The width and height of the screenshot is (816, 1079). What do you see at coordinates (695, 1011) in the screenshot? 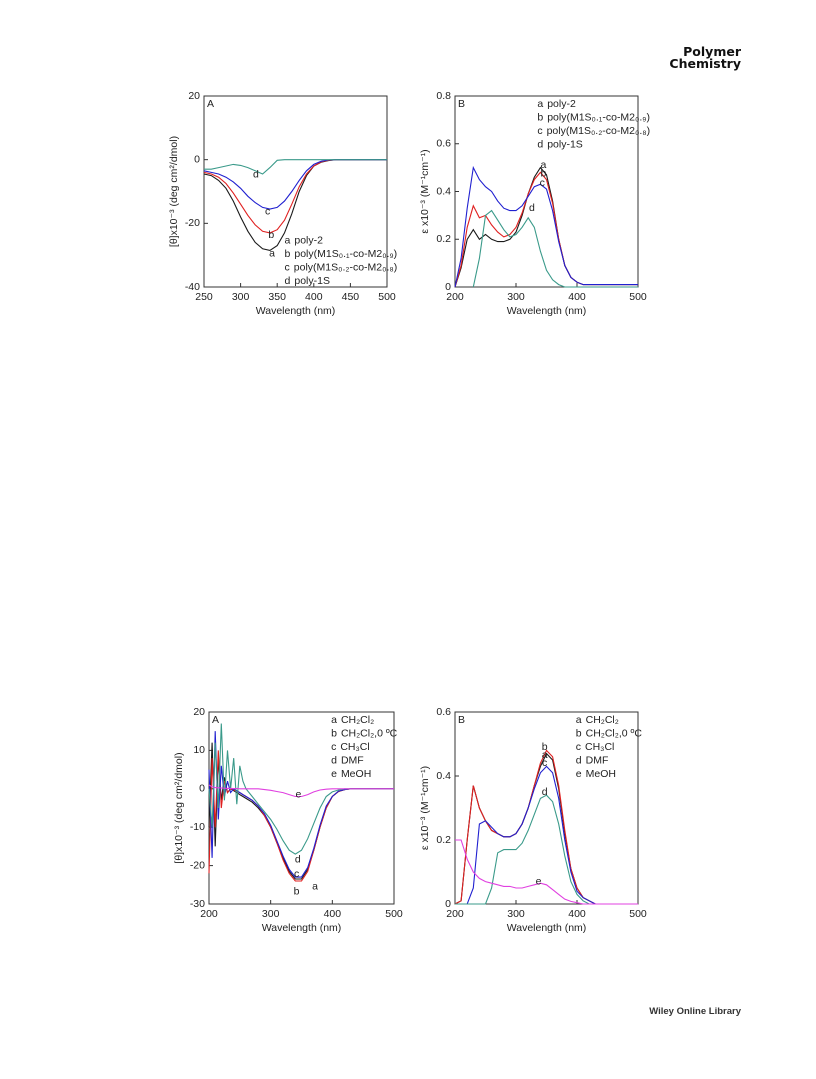
I see `publisher-footer: Wiley Online Library` at bounding box center [695, 1011].